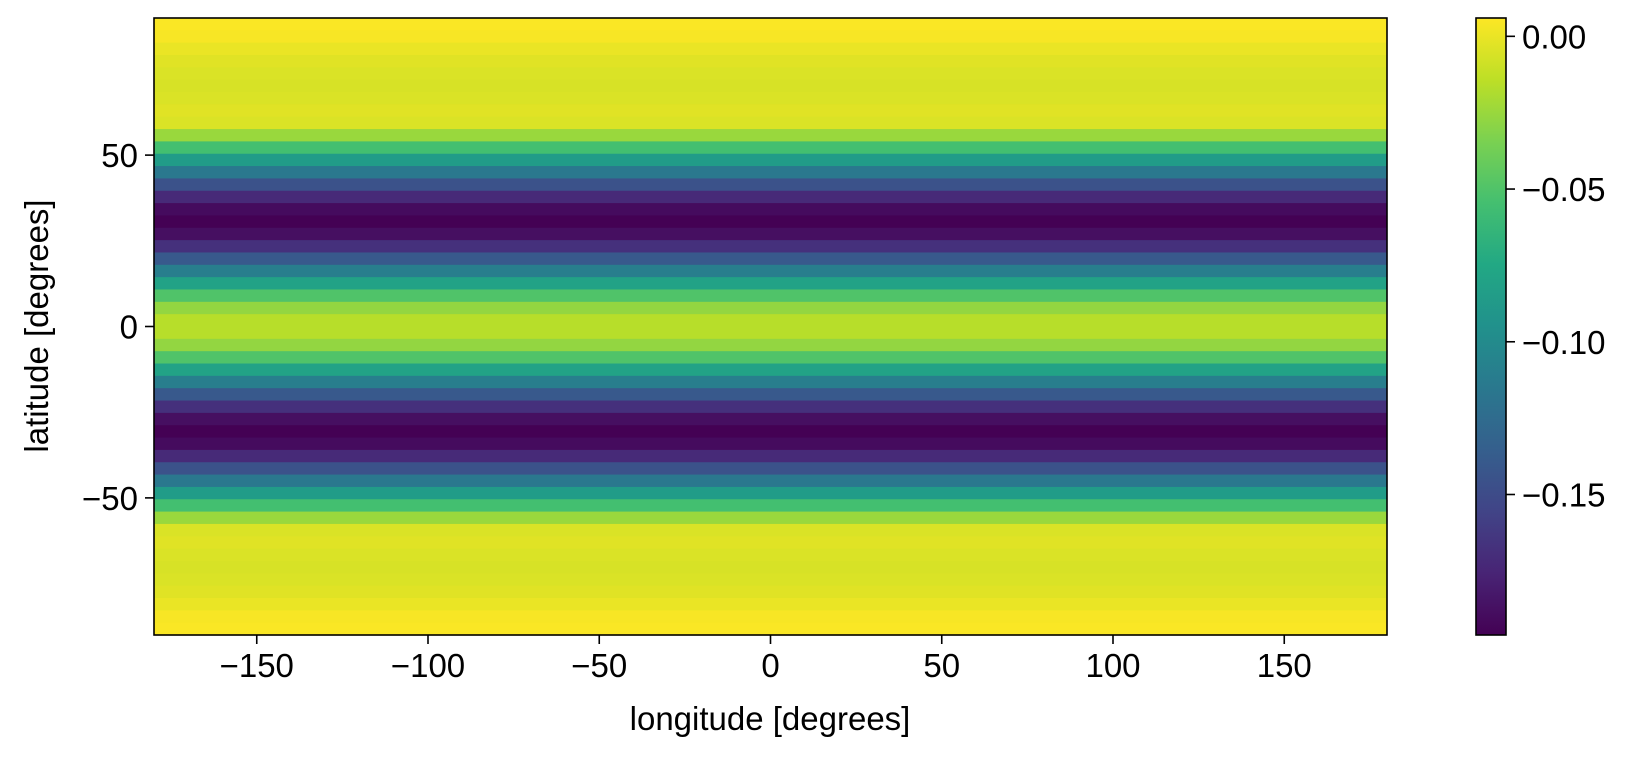  What do you see at coordinates (1284, 665) in the screenshot?
I see `x-tick-label: 150` at bounding box center [1284, 665].